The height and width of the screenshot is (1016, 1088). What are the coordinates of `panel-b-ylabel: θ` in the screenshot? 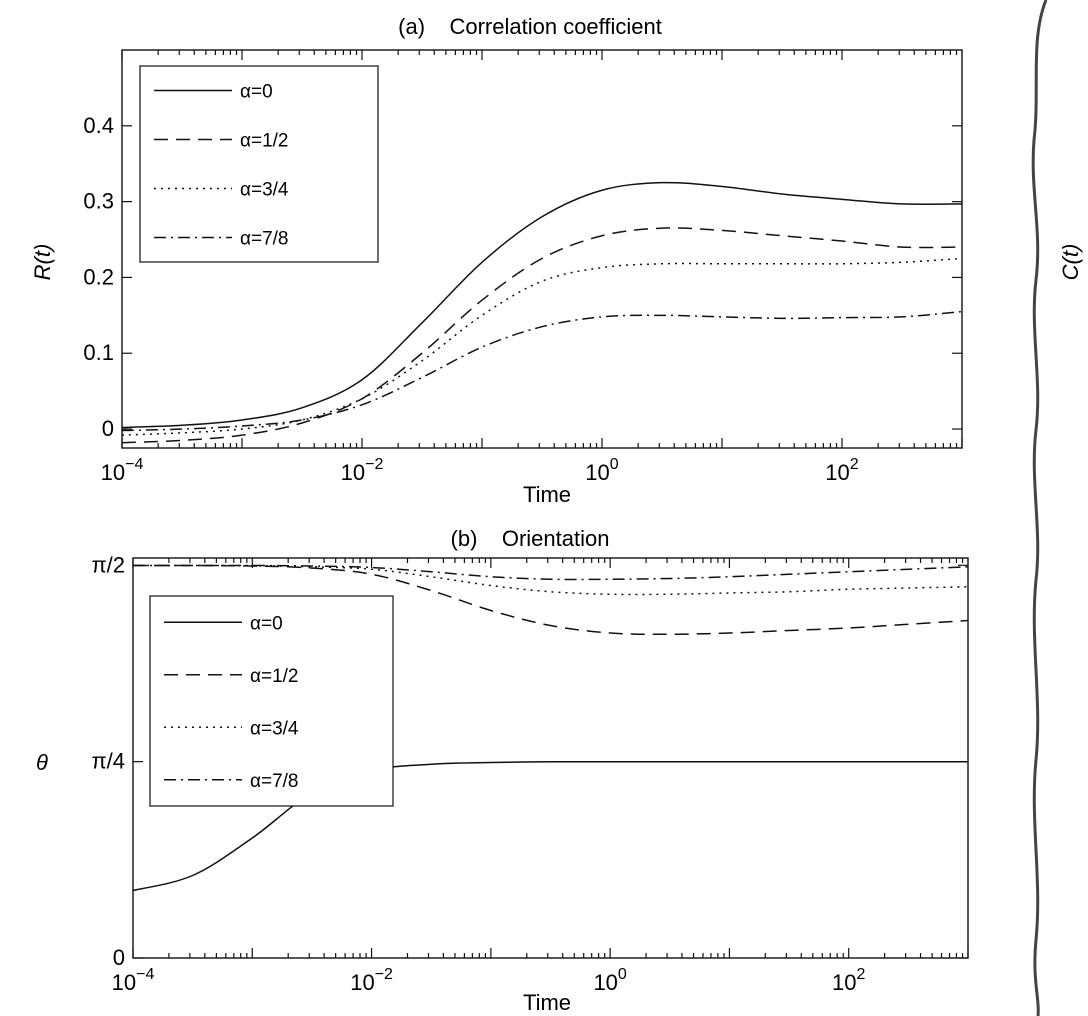 It's located at (42, 762).